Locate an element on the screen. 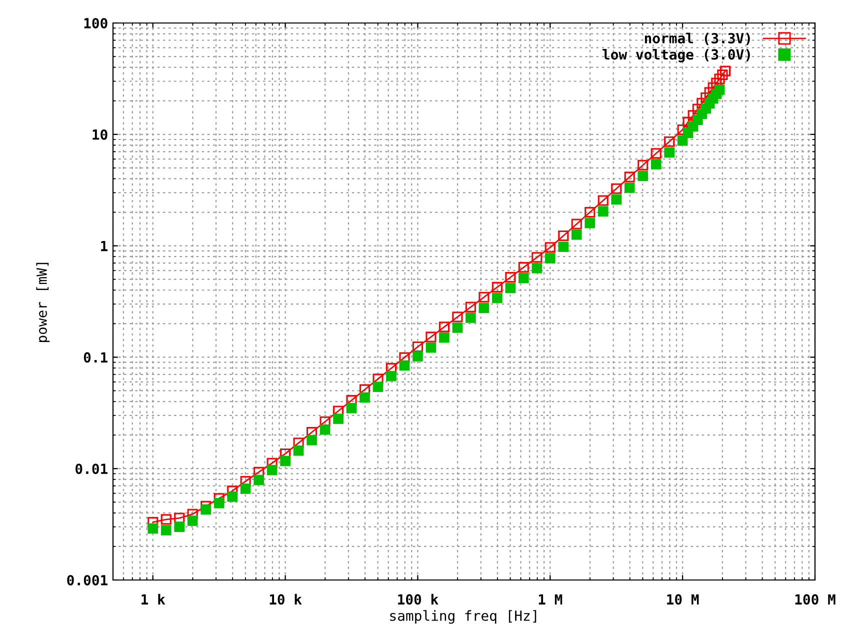  x-tick-label: 100 M is located at coordinates (815, 599).